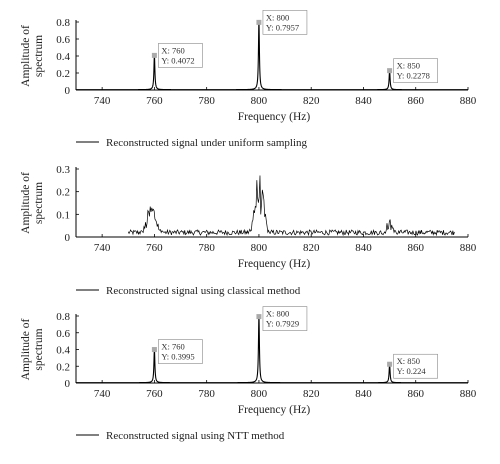  What do you see at coordinates (282, 27) in the screenshot?
I see `datatip-y: Y: 0.7957` at bounding box center [282, 27].